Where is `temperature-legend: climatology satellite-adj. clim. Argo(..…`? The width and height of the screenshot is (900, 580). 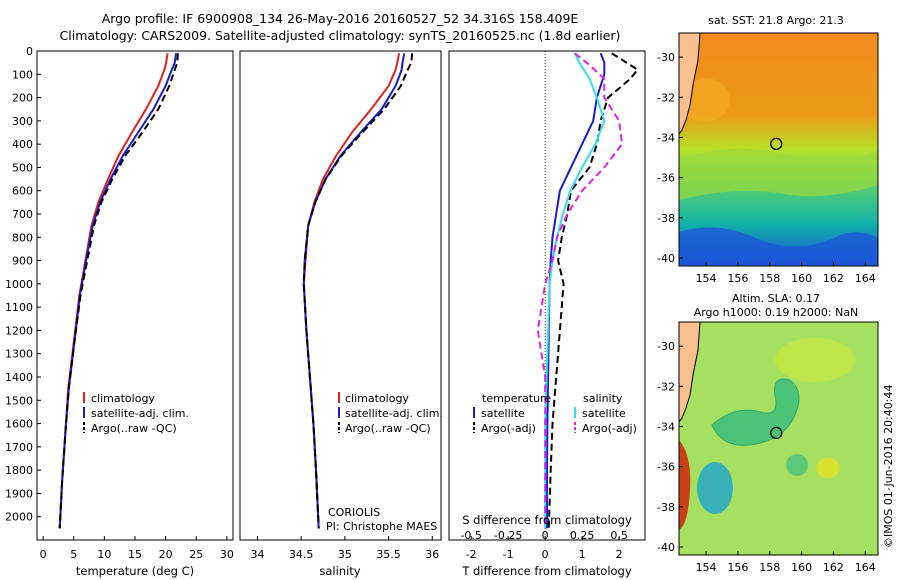 temperature-legend: climatology satellite-adj. clim. Argo(..… is located at coordinates (136, 413).